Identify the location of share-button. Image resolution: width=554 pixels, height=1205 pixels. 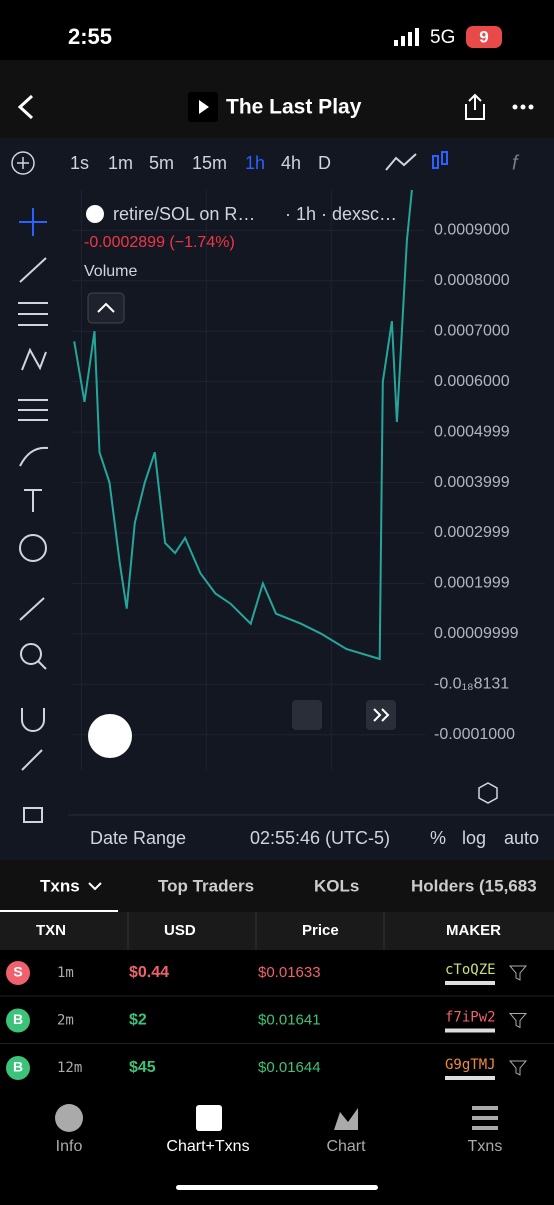
(475, 106).